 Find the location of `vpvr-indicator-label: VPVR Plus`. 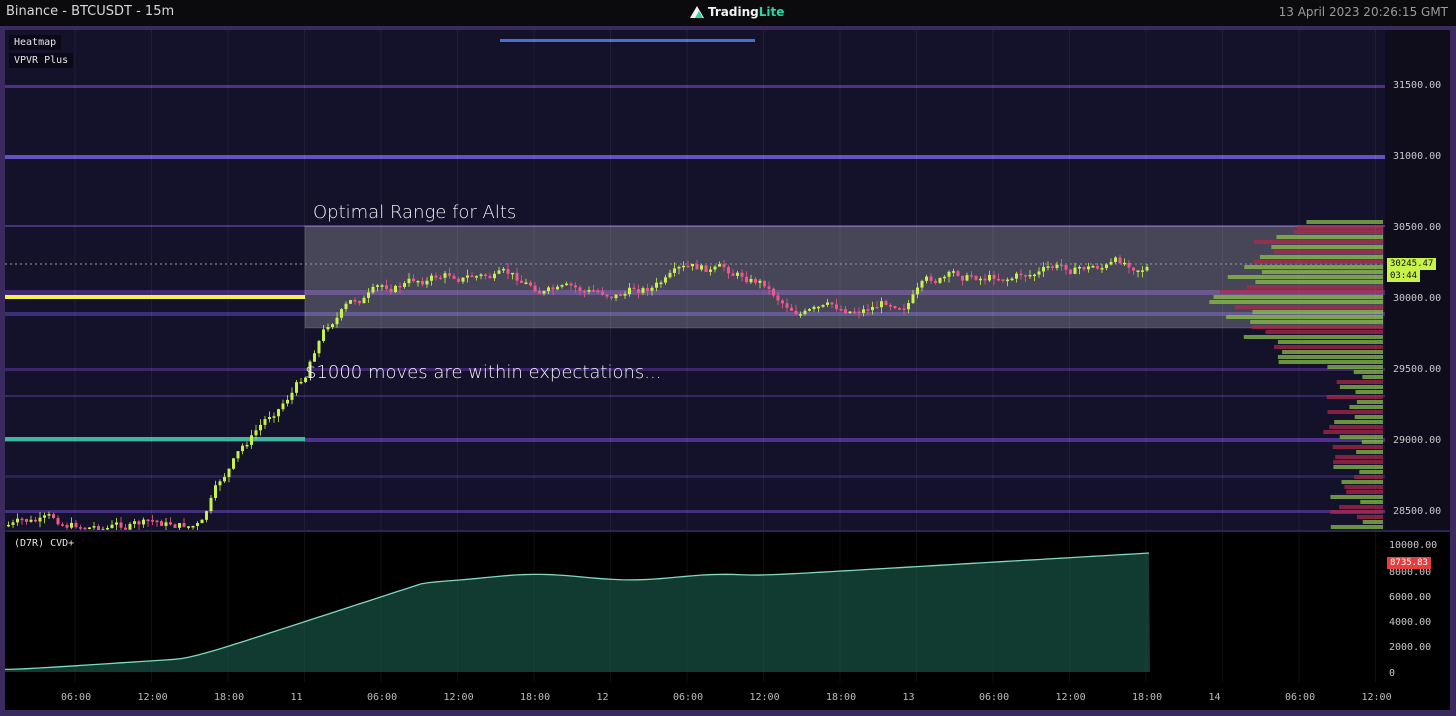

vpvr-indicator-label: VPVR Plus is located at coordinates (41, 60).